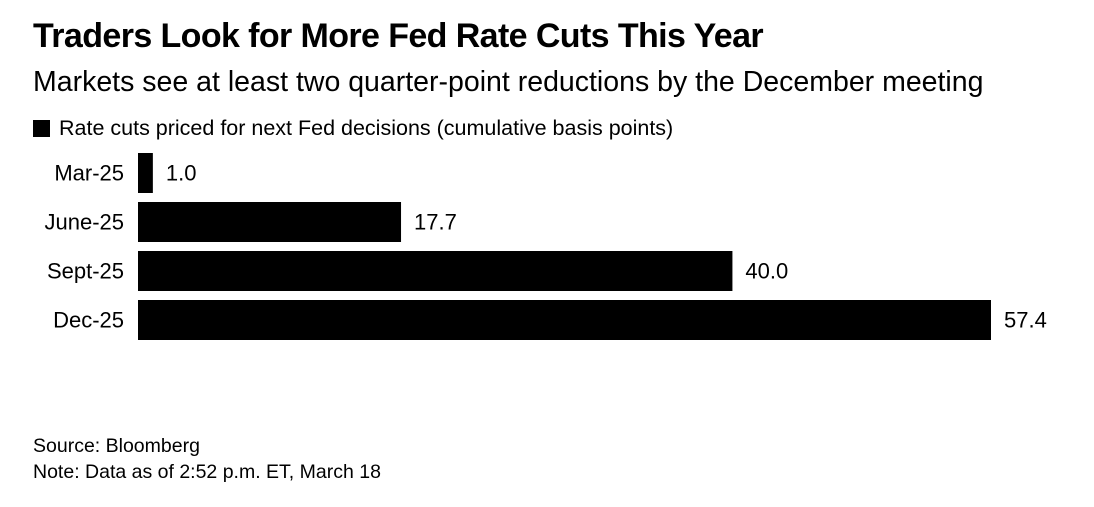 This screenshot has width=1094, height=507. Describe the element at coordinates (435, 222) in the screenshot. I see `value-label: 17.7` at that location.